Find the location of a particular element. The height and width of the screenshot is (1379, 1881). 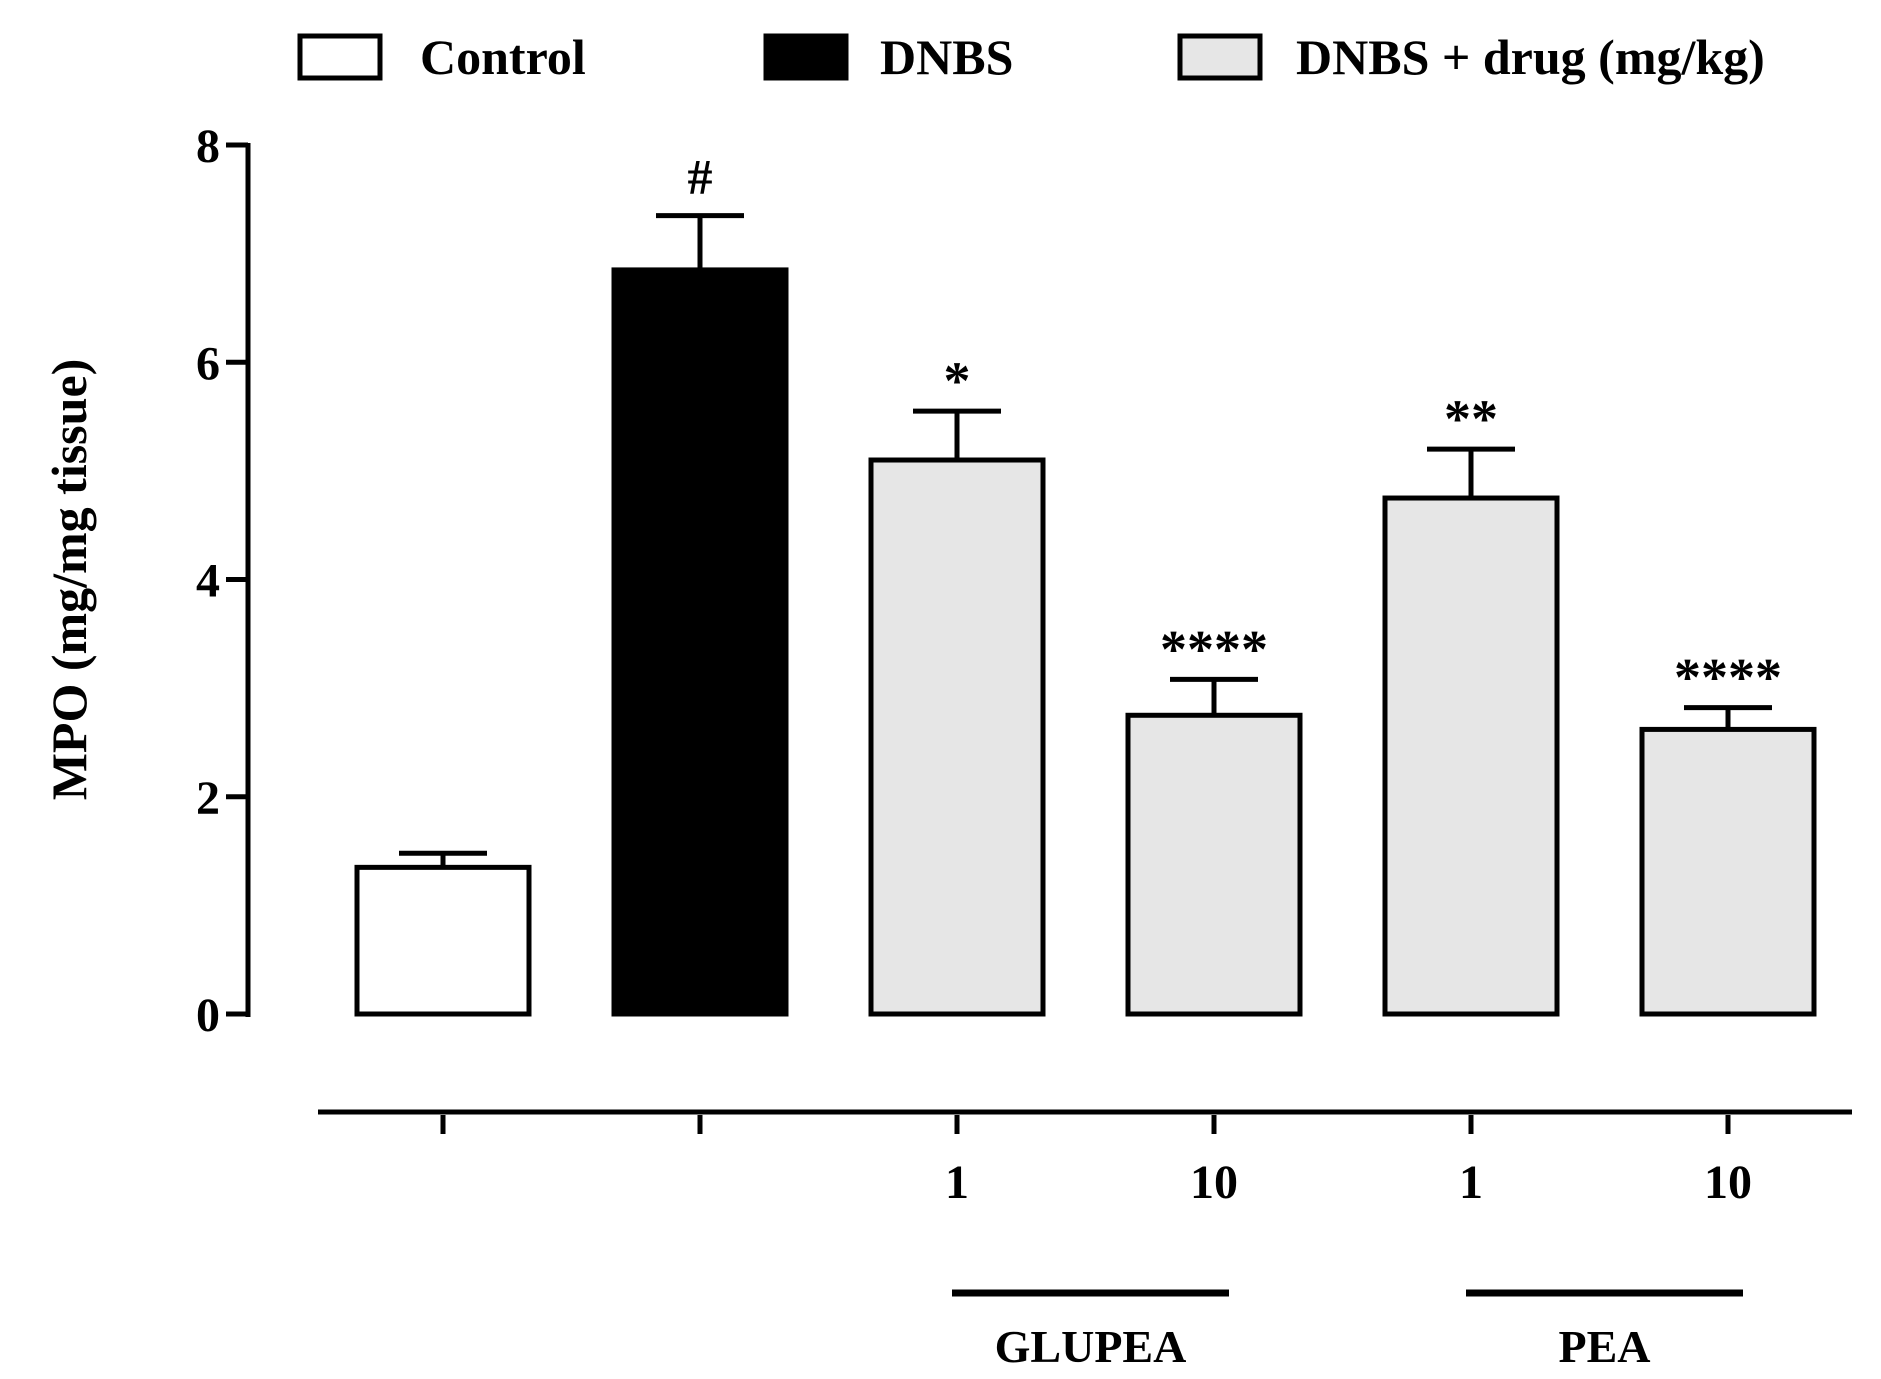

legend-label: DNBS is located at coordinates (946, 57).